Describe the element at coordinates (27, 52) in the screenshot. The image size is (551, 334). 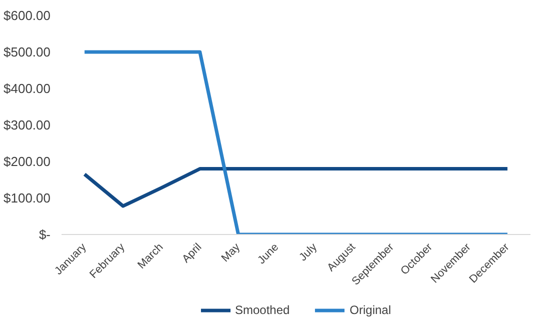
I see `y-tick-label: $500.00` at that location.